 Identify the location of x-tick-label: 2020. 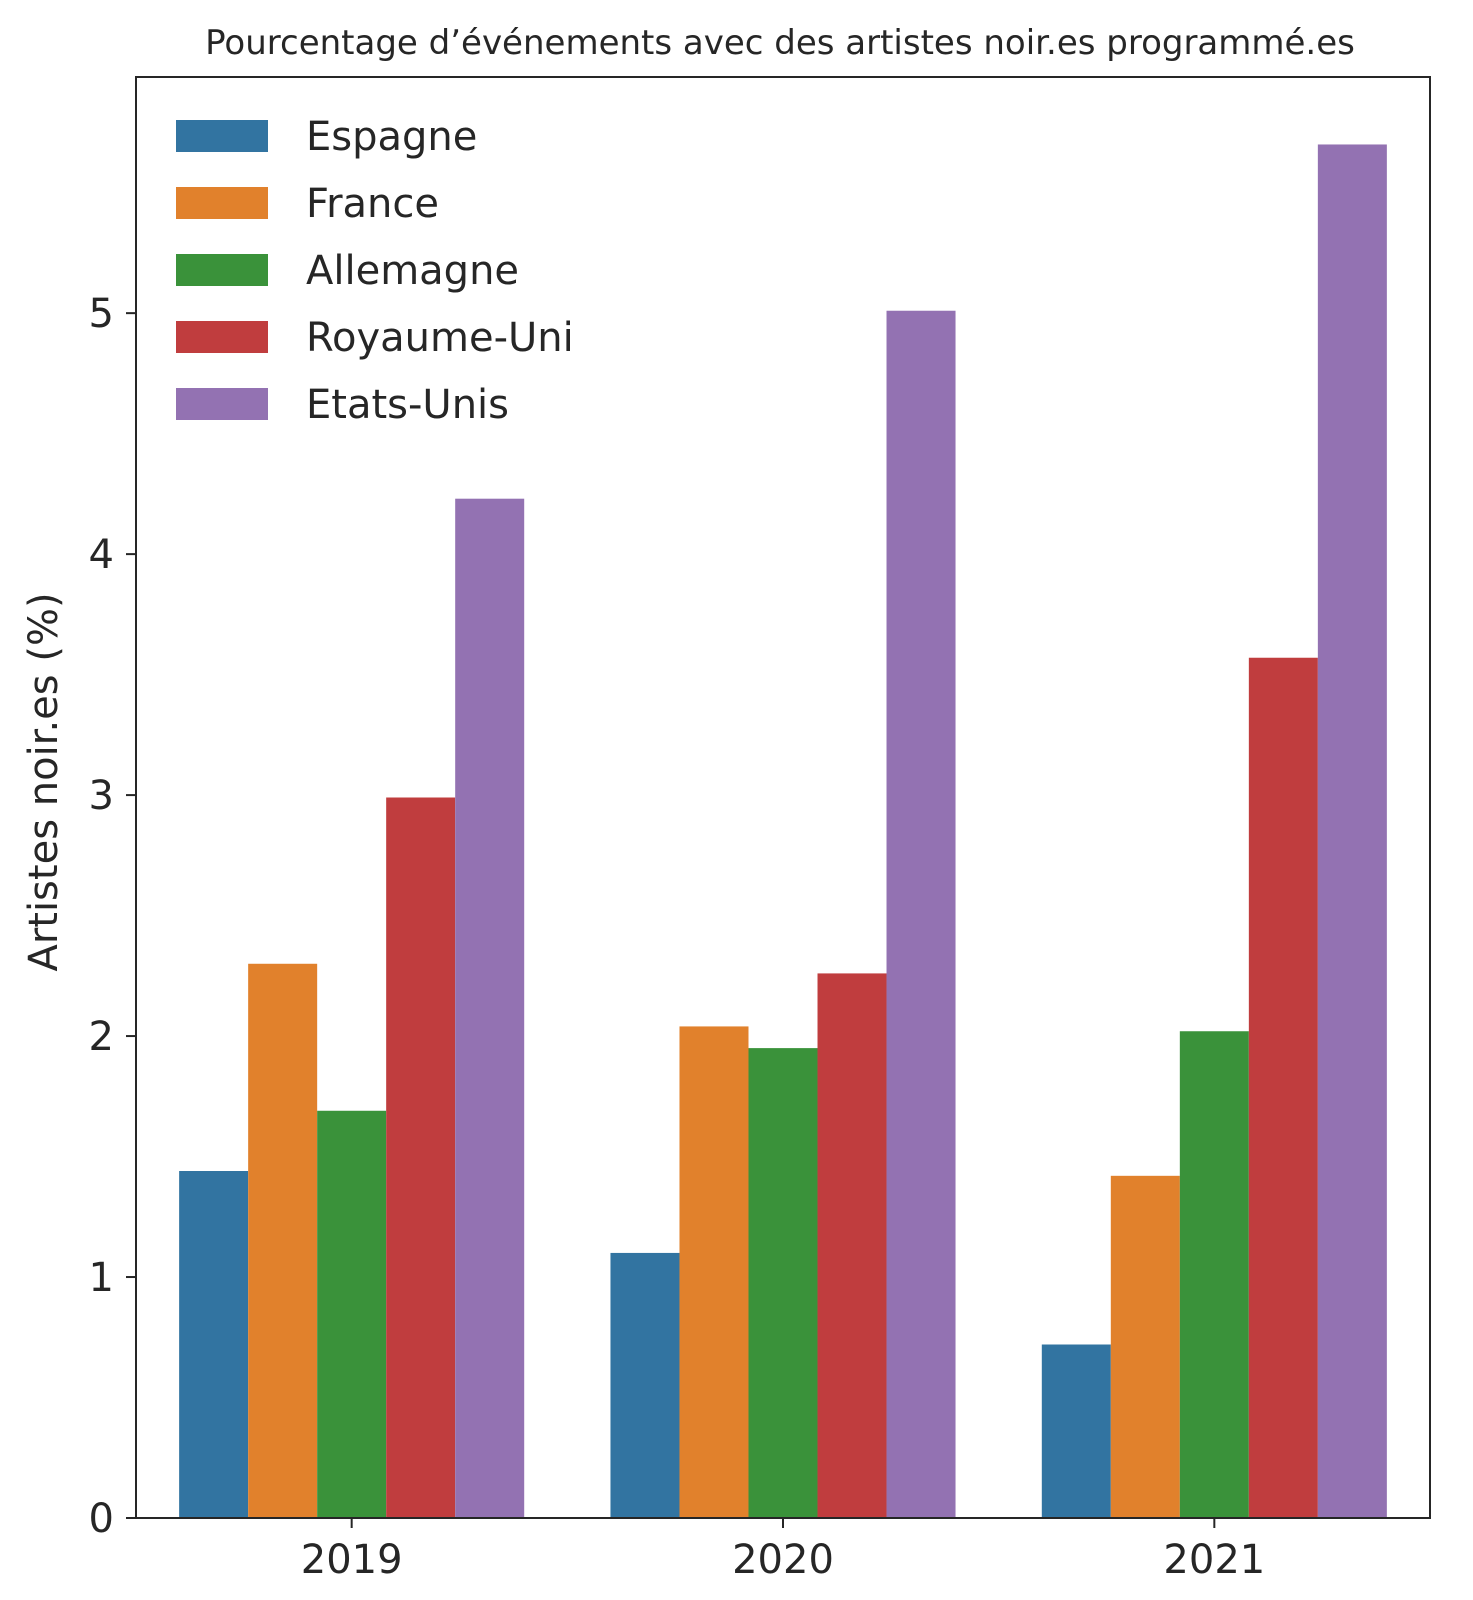
(783, 1560).